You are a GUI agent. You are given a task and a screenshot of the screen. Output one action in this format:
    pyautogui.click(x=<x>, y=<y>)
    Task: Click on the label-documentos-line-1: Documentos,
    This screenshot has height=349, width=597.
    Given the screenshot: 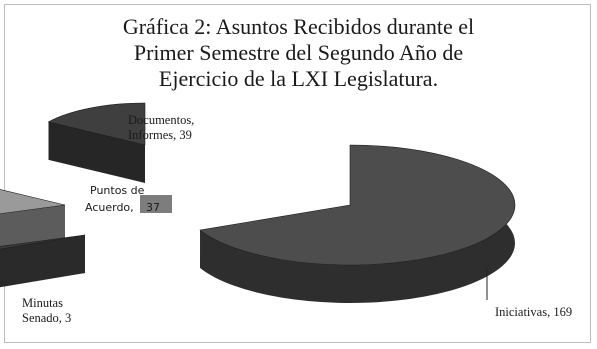 What is the action you would take?
    pyautogui.click(x=161, y=120)
    